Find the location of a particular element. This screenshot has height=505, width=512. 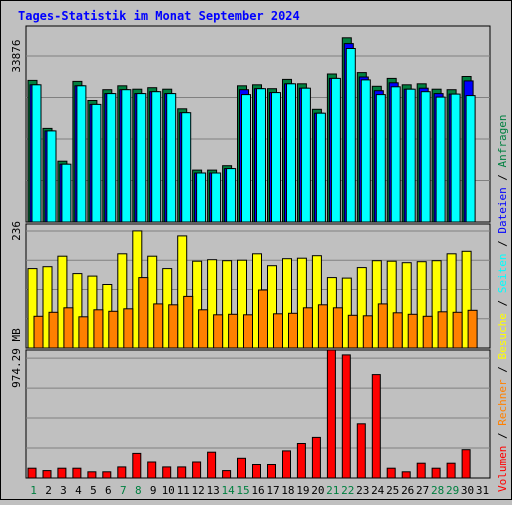

x-tick-label-10: 10 is located at coordinates (168, 490).